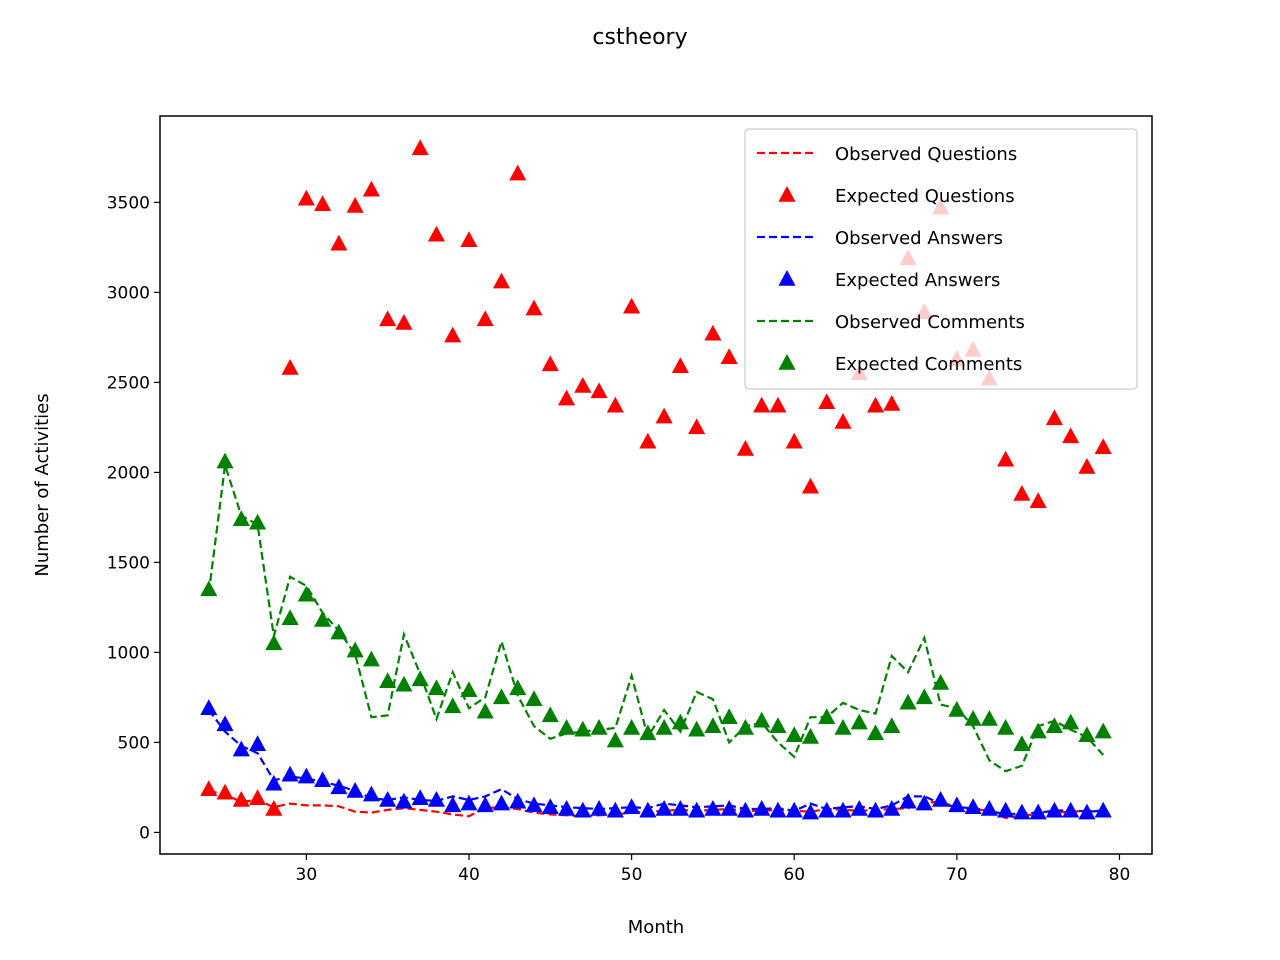 This screenshot has height=960, width=1280. Describe the element at coordinates (889, 280) in the screenshot. I see `legend-item: Expected Answers` at that location.